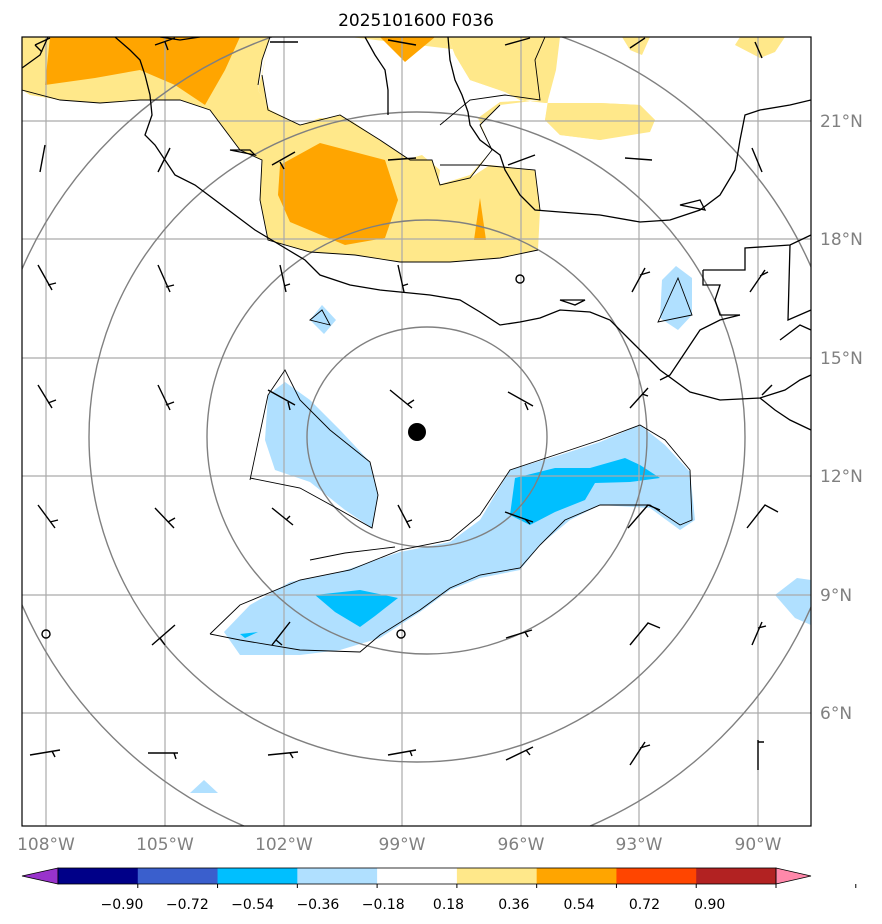 The height and width of the screenshot is (924, 882). Describe the element at coordinates (703, 47) in the screenshot. I see `yellow-region-top-right` at that location.